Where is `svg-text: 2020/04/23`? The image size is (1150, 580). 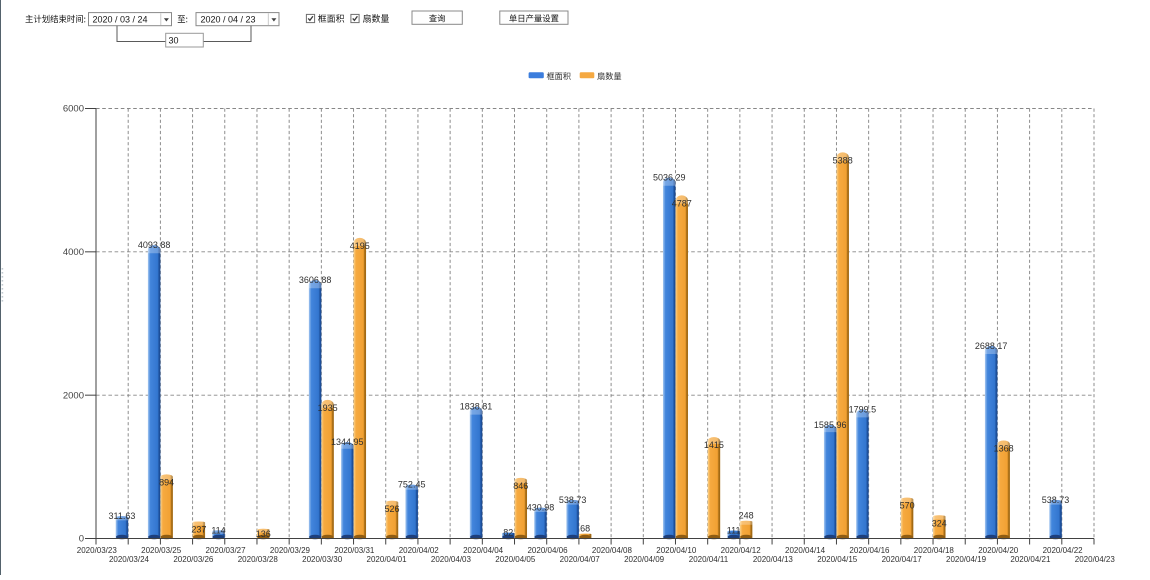 svg-text: 2020/04/23 is located at coordinates (1095, 559).